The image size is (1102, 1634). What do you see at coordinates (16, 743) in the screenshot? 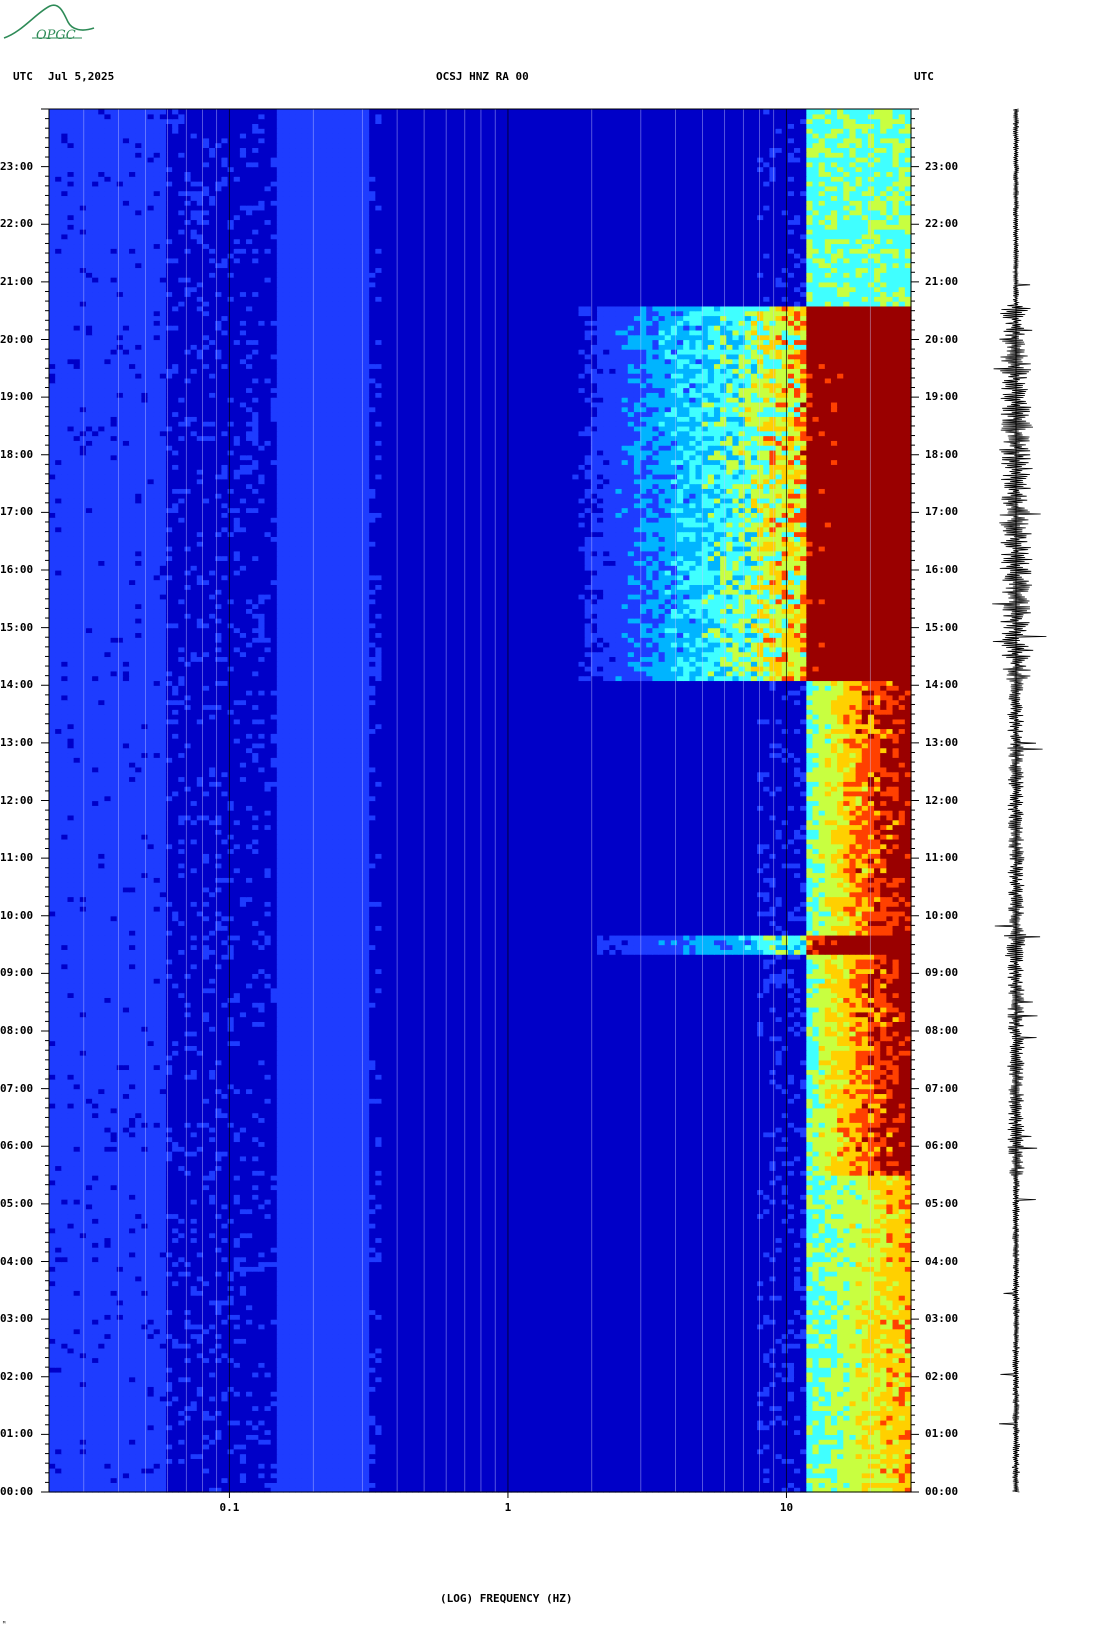
I see `y-tick-label-left: 13:00` at bounding box center [16, 743].